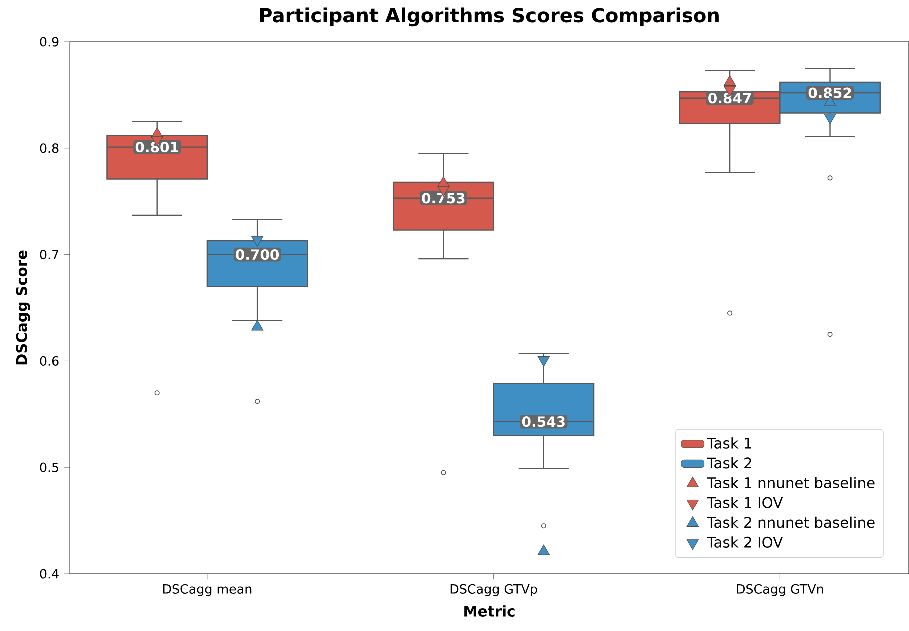 The width and height of the screenshot is (909, 631). What do you see at coordinates (494, 590) in the screenshot?
I see `x-tick-label: DSCagg GTVp` at bounding box center [494, 590].